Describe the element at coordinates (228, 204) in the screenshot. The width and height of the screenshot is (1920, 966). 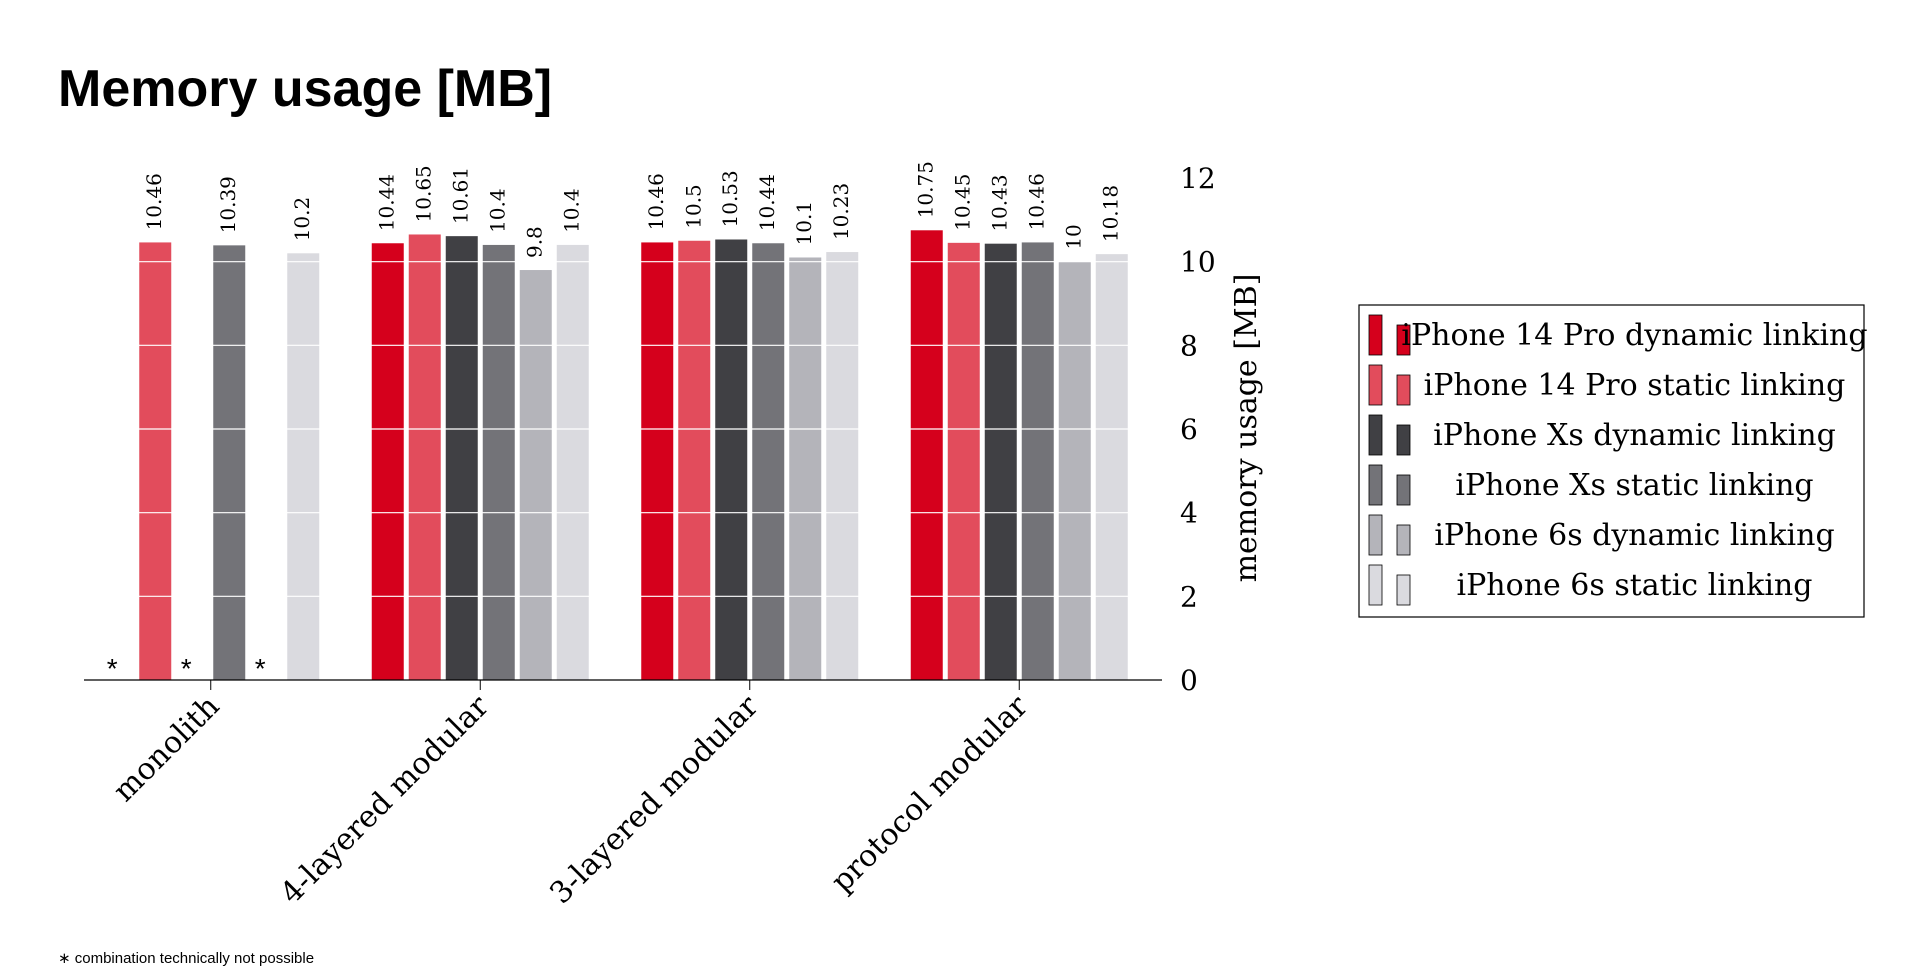
I see `value-label-monolith-iphone-xs-static-linking: 10.39` at that location.